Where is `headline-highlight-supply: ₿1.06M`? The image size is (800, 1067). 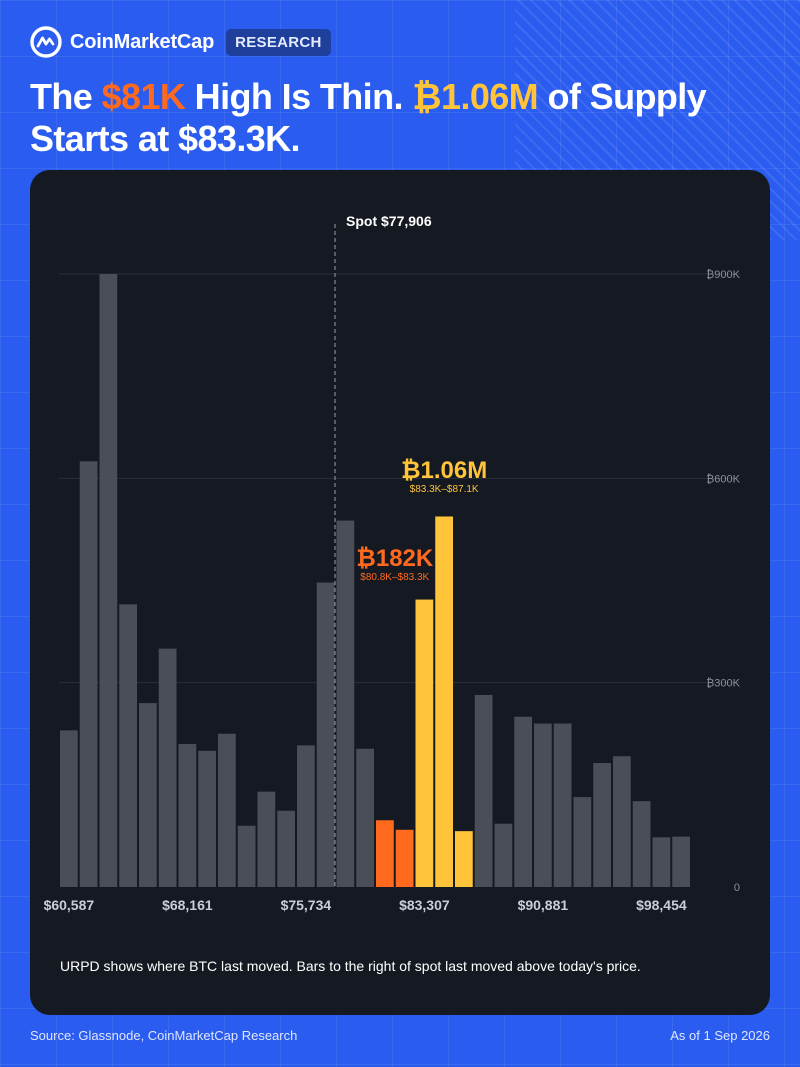 headline-highlight-supply: ₿1.06M is located at coordinates (475, 96).